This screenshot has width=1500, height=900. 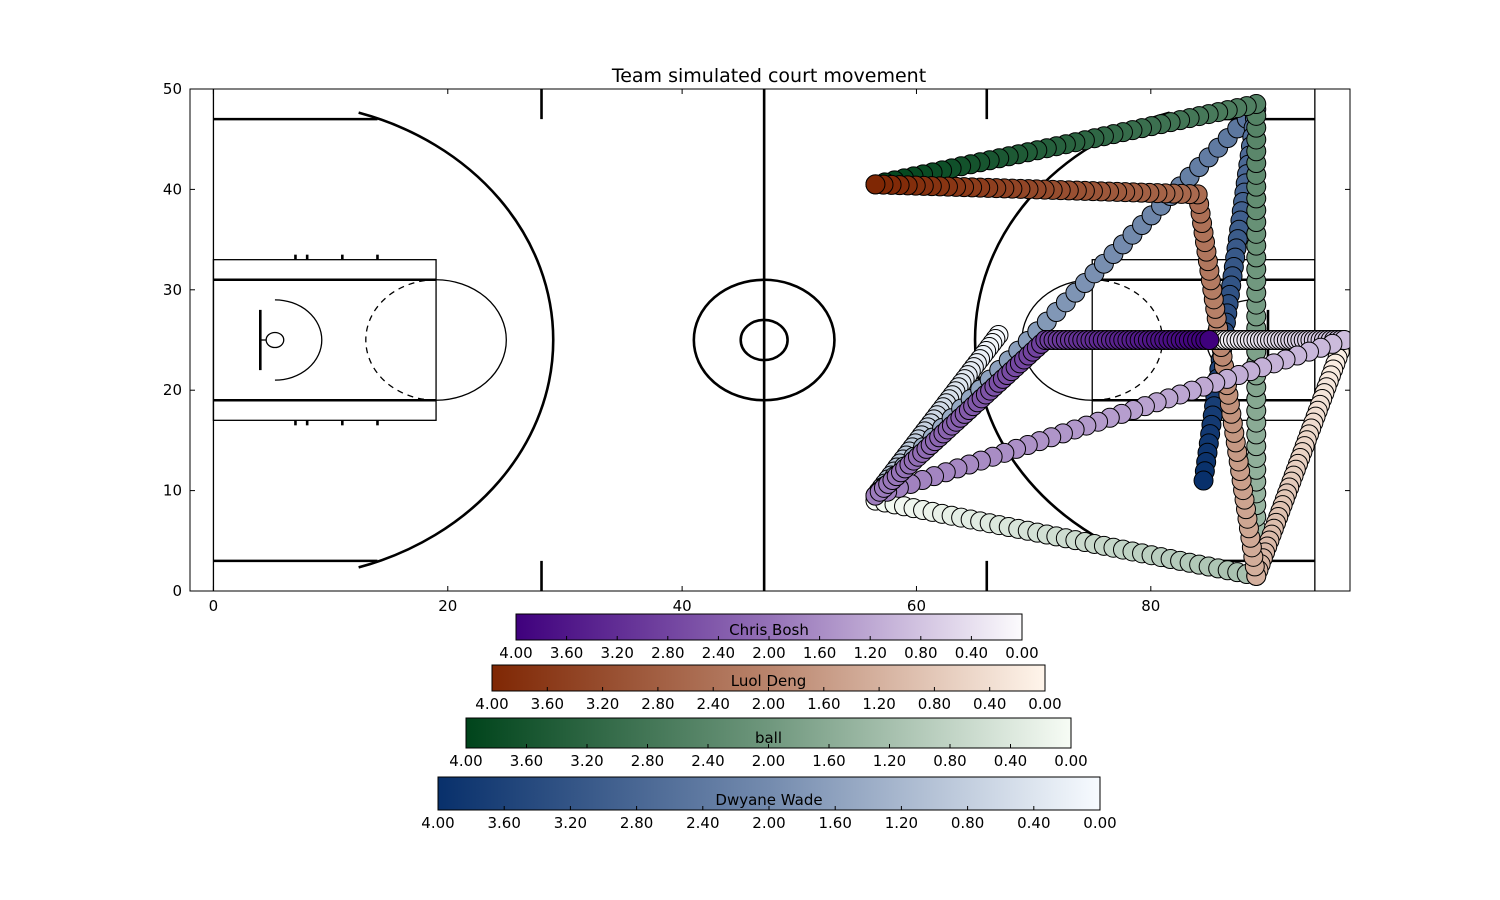 I want to click on y-tick-label: 50, so click(x=172, y=89).